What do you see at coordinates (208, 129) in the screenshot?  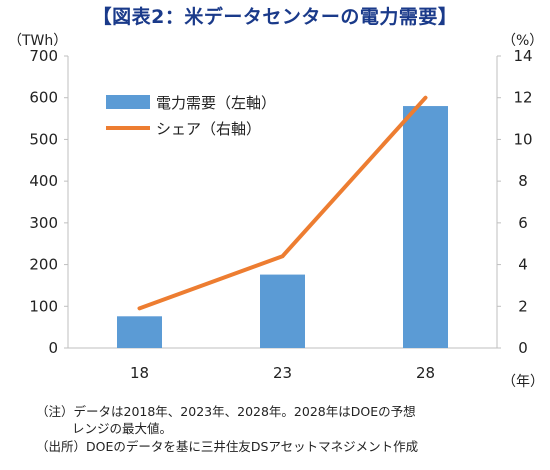 I see `legend-line-label: シェア（右軸）` at bounding box center [208, 129].